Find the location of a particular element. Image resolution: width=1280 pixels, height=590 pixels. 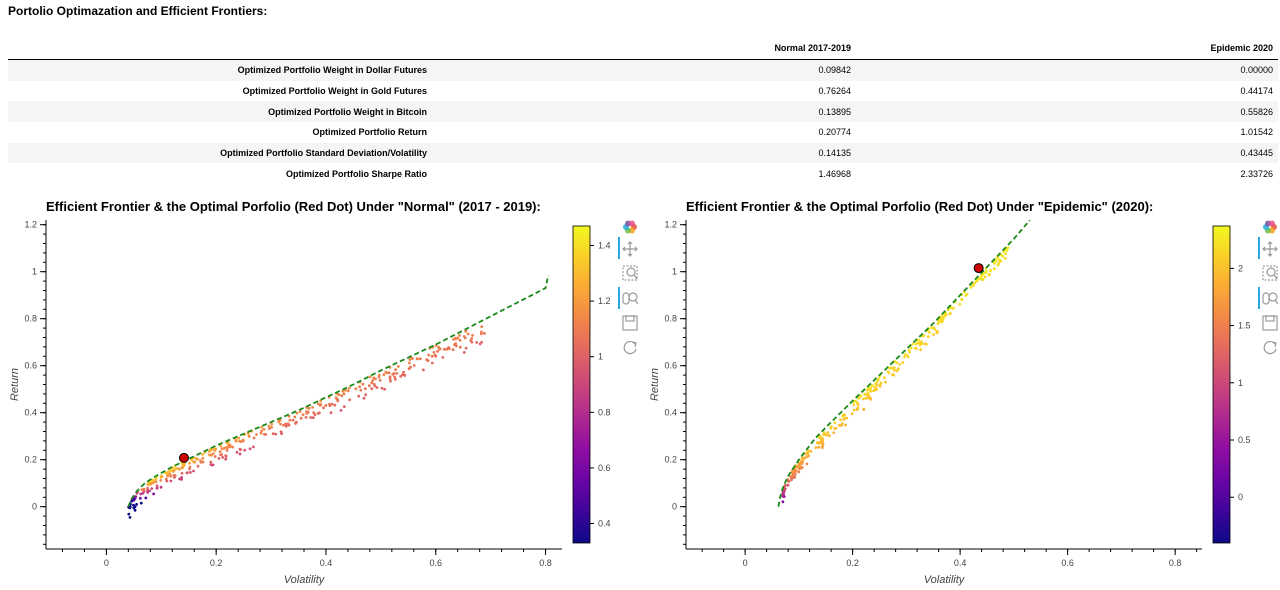

wheel-glyph is located at coordinates (1266, 298).